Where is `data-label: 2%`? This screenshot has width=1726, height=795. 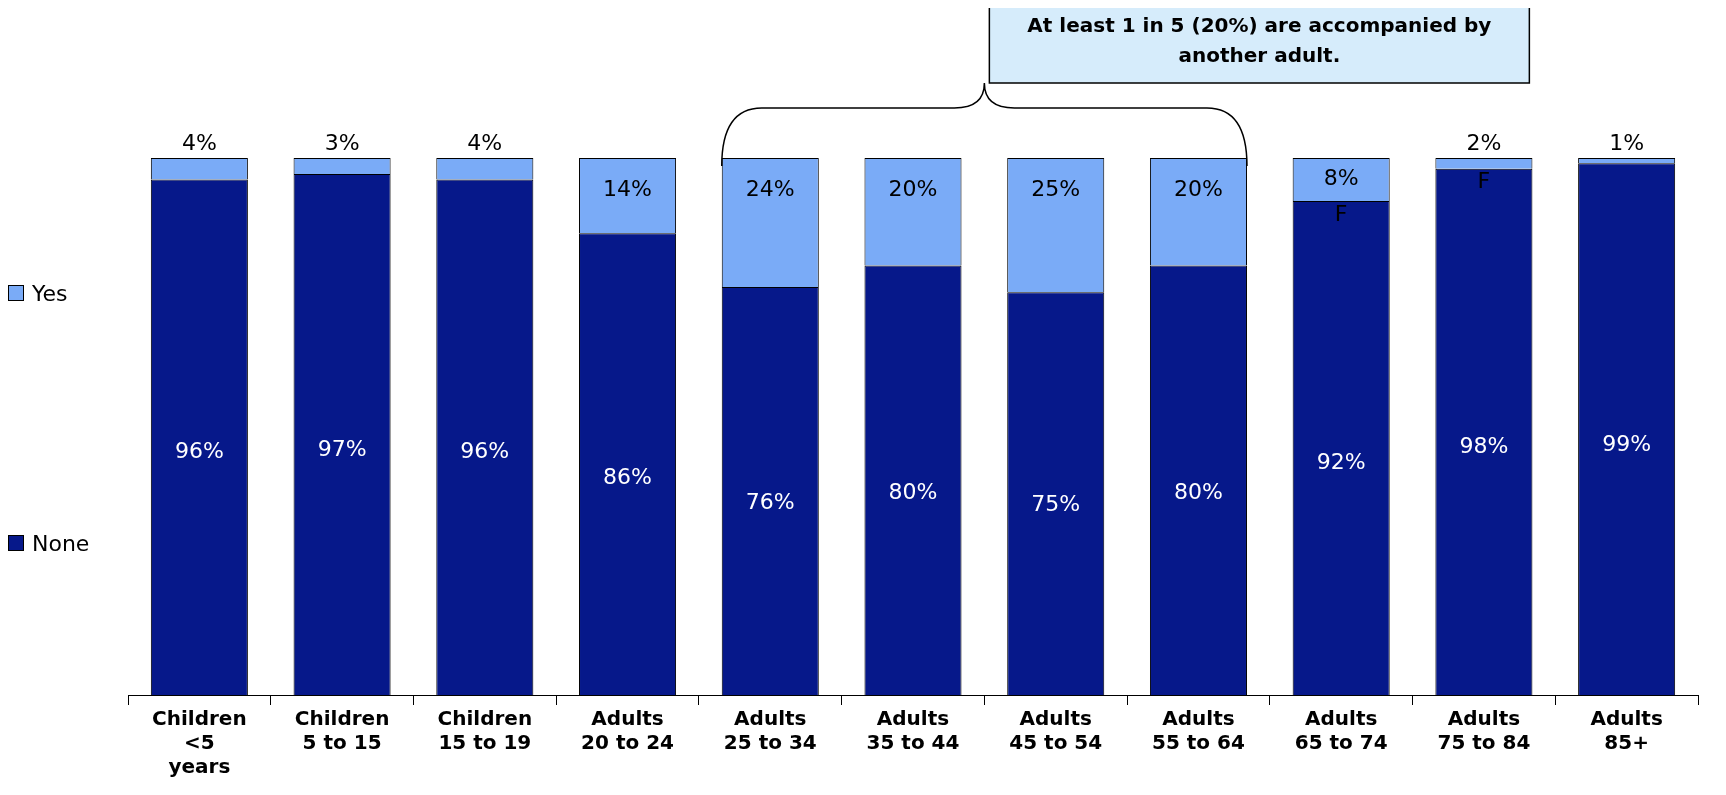
data-label: 2% is located at coordinates (1484, 142).